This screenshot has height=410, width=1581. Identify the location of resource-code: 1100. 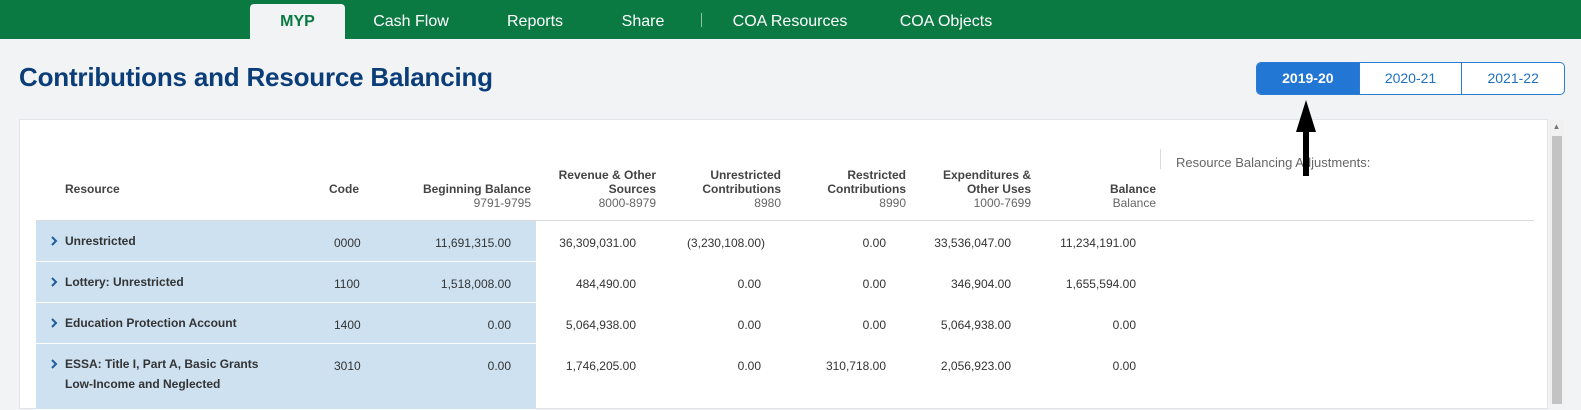
(347, 284).